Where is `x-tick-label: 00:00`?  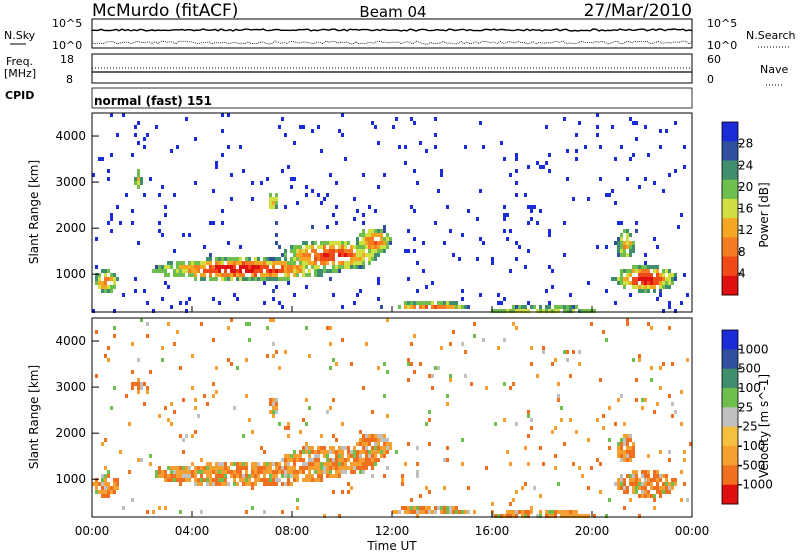 x-tick-label: 00:00 is located at coordinates (92, 531).